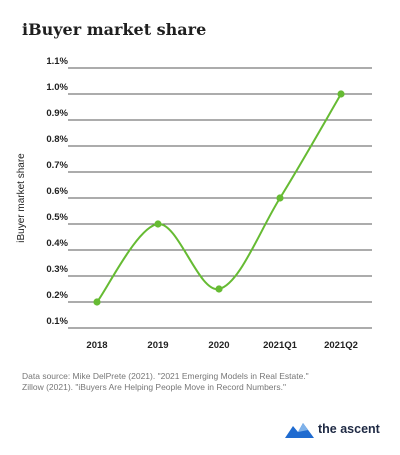 This screenshot has height=455, width=400. I want to click on mountain-logo-icon, so click(299, 430).